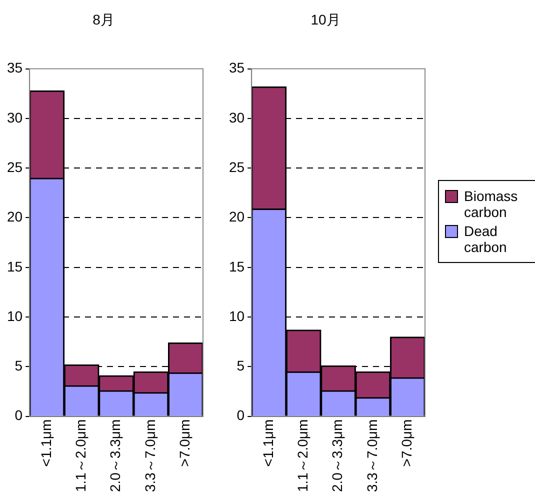 This screenshot has width=535, height=499. What do you see at coordinates (486, 239) in the screenshot?
I see `legend-label: Dead carbon` at bounding box center [486, 239].